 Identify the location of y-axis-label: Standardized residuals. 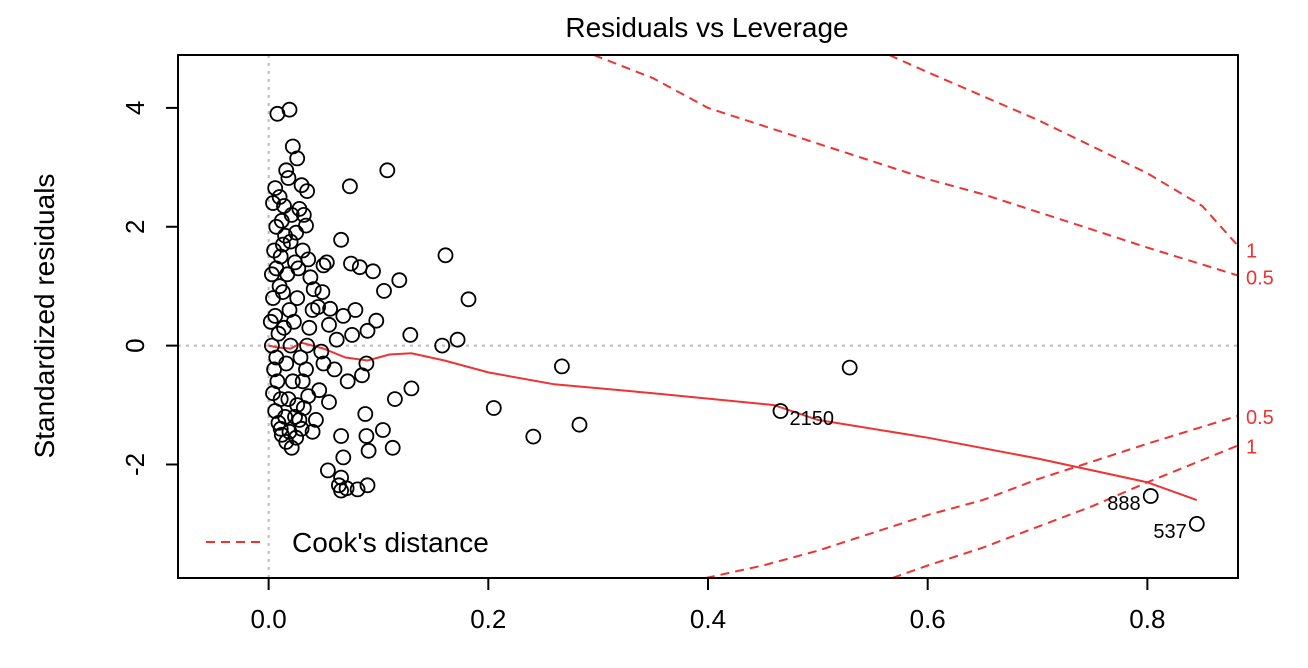
(44, 316).